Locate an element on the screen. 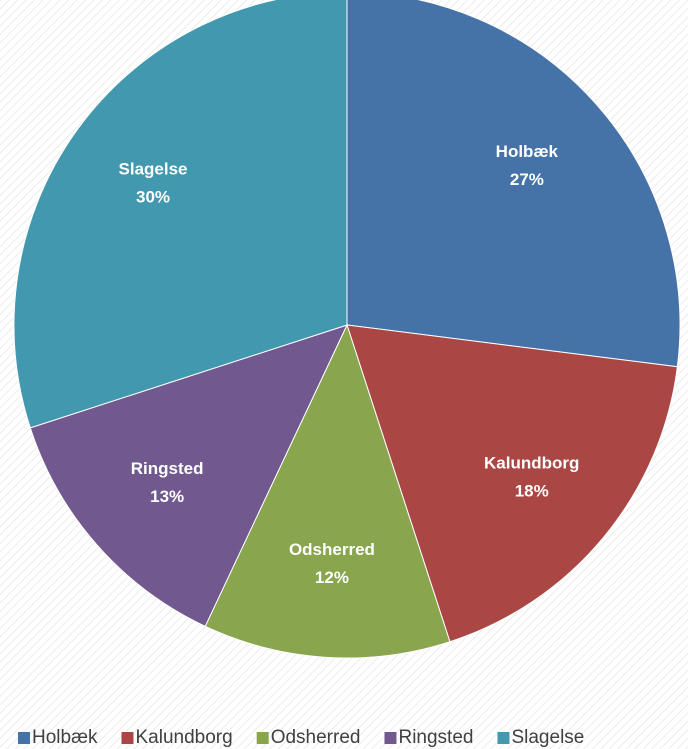 Image resolution: width=688 pixels, height=749 pixels. slice-label: Slagelse is located at coordinates (153, 169).